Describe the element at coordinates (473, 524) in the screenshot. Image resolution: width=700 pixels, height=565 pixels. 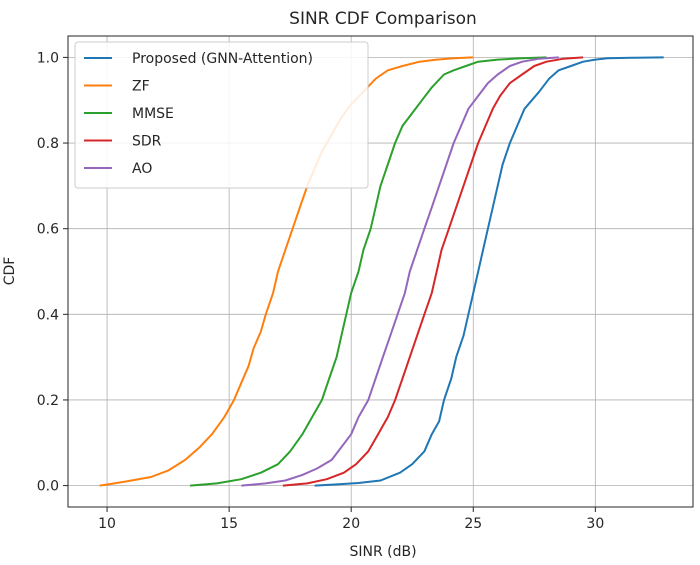
I see `x-tick-label: 25` at that location.